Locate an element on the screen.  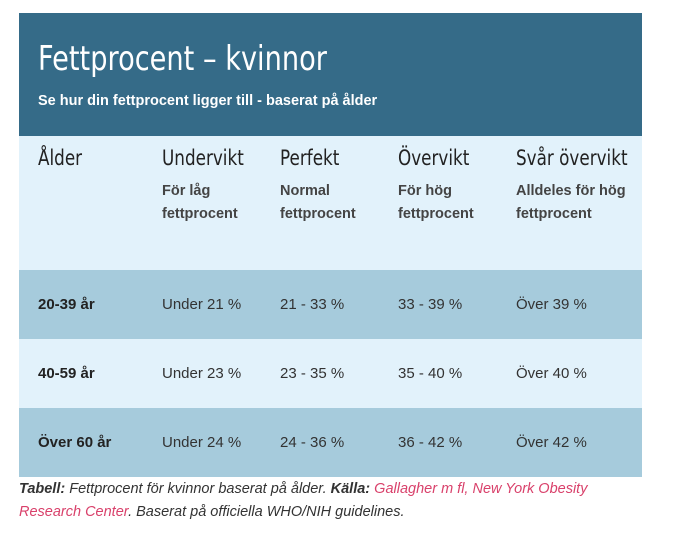
age-cell: 40-59 år is located at coordinates (66, 373).